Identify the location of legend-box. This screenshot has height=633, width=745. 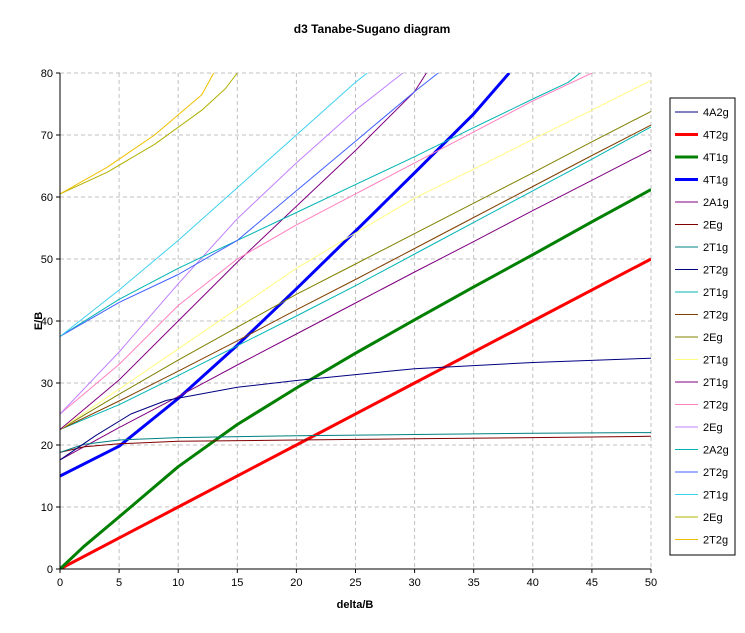
(702, 326).